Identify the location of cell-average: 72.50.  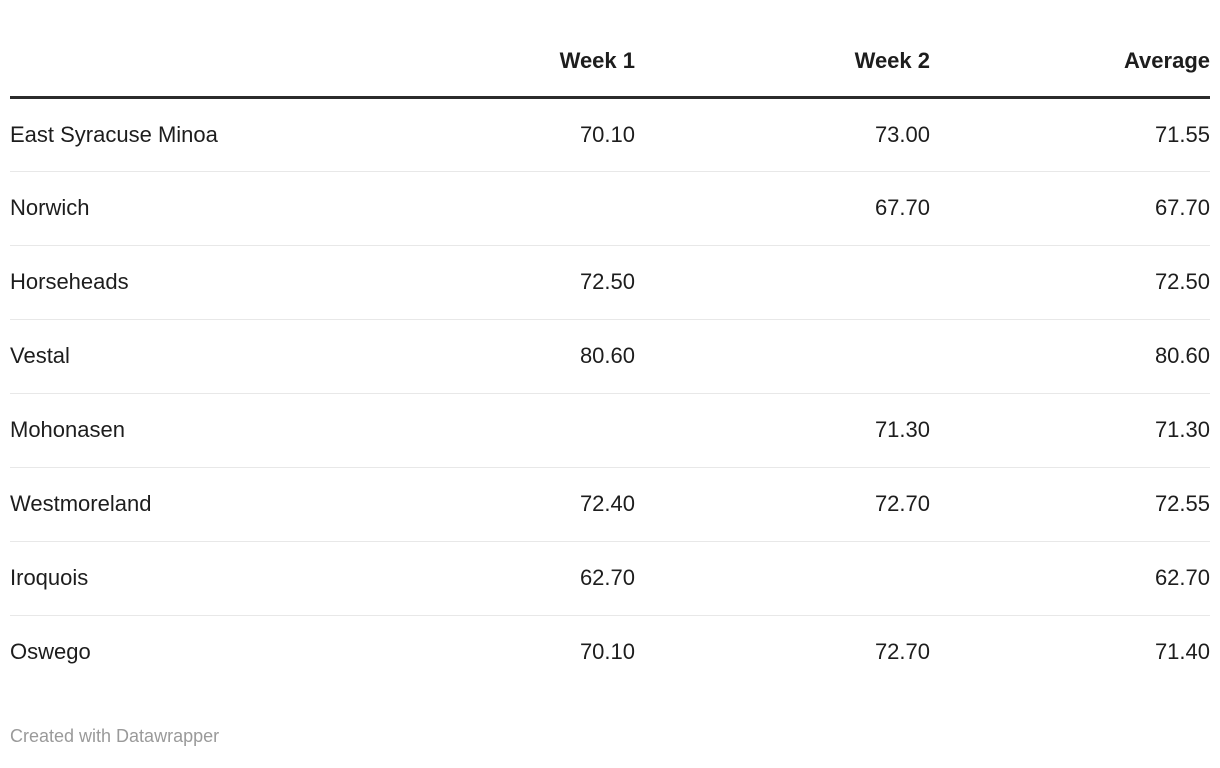
(1070, 282).